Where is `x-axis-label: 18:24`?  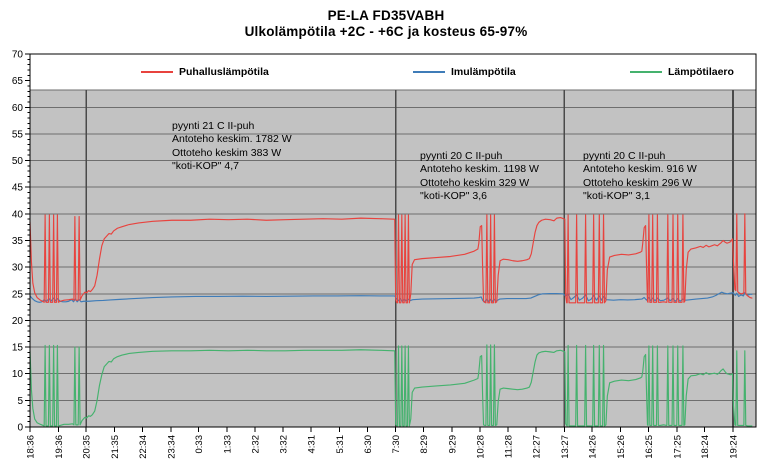
x-axis-label: 18:24 is located at coordinates (705, 447).